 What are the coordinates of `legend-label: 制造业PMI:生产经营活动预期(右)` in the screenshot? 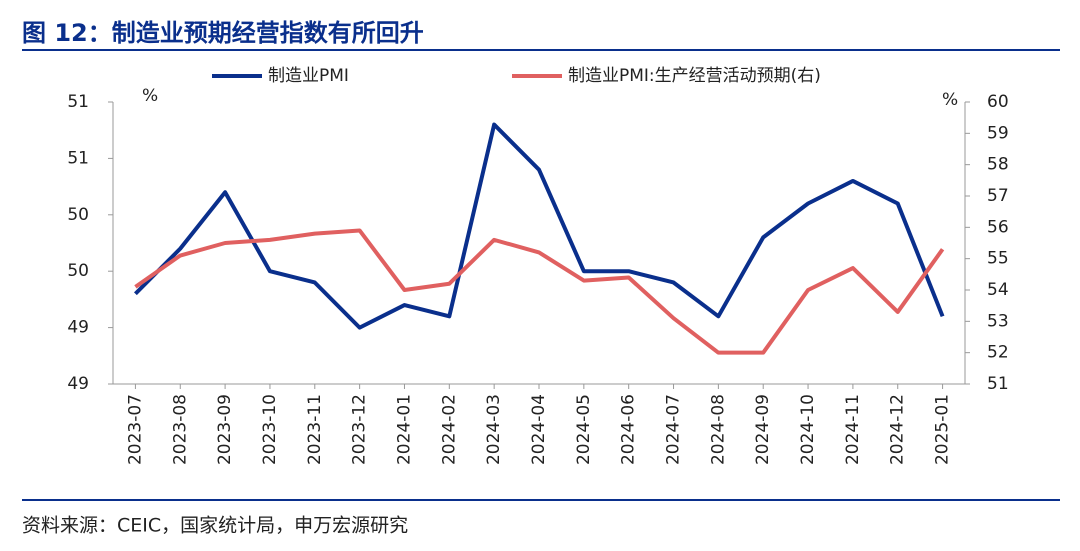 It's located at (694, 76).